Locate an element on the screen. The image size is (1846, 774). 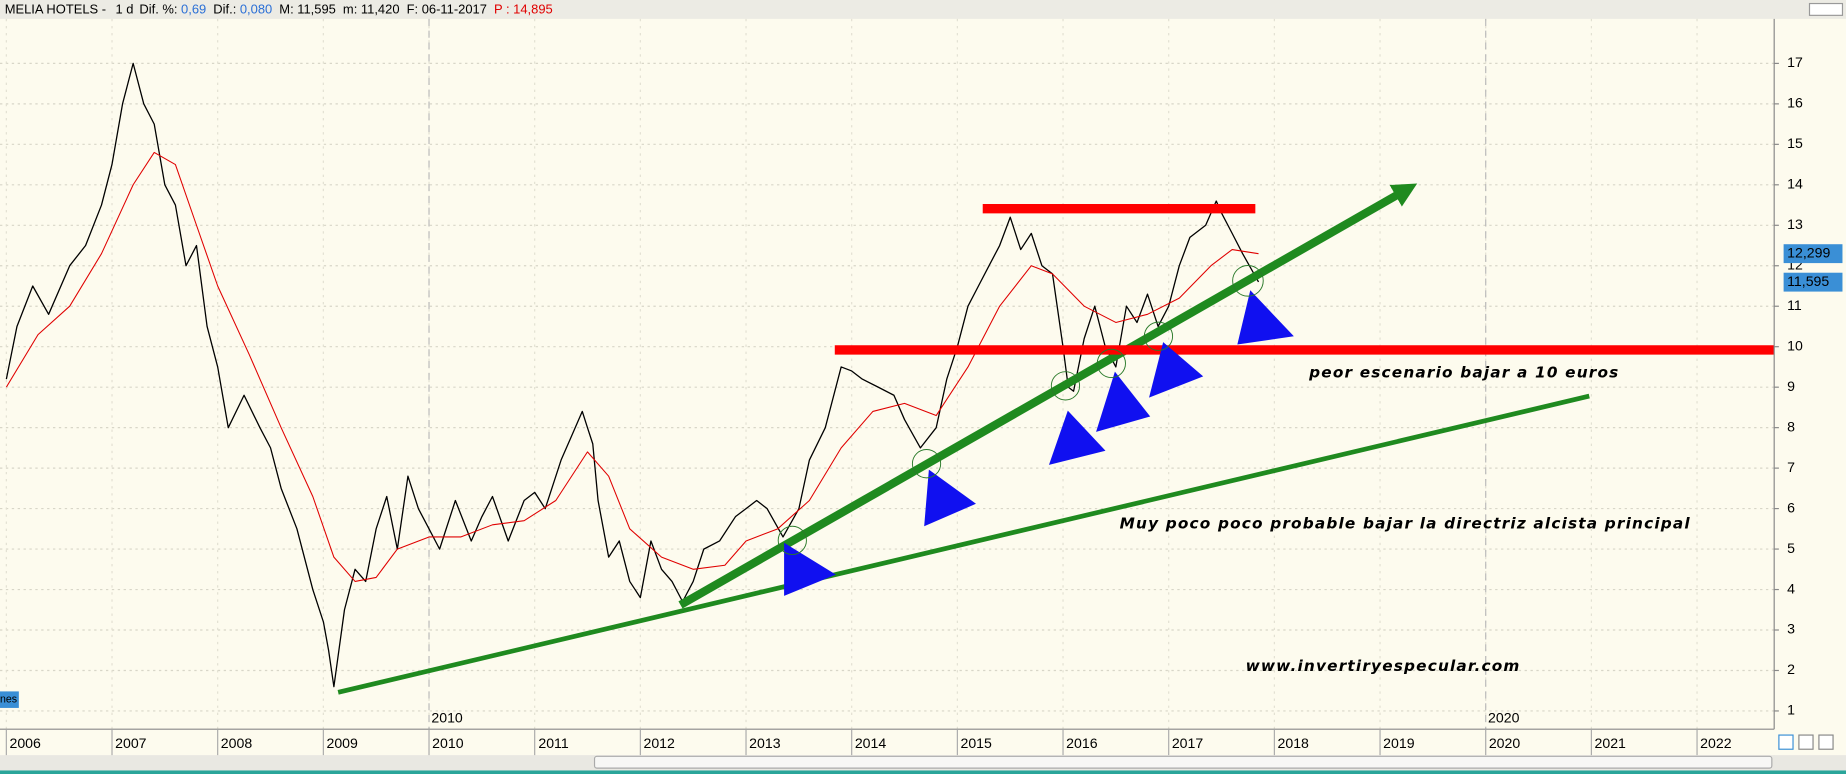
min: m: 11,420 is located at coordinates (371, 9).